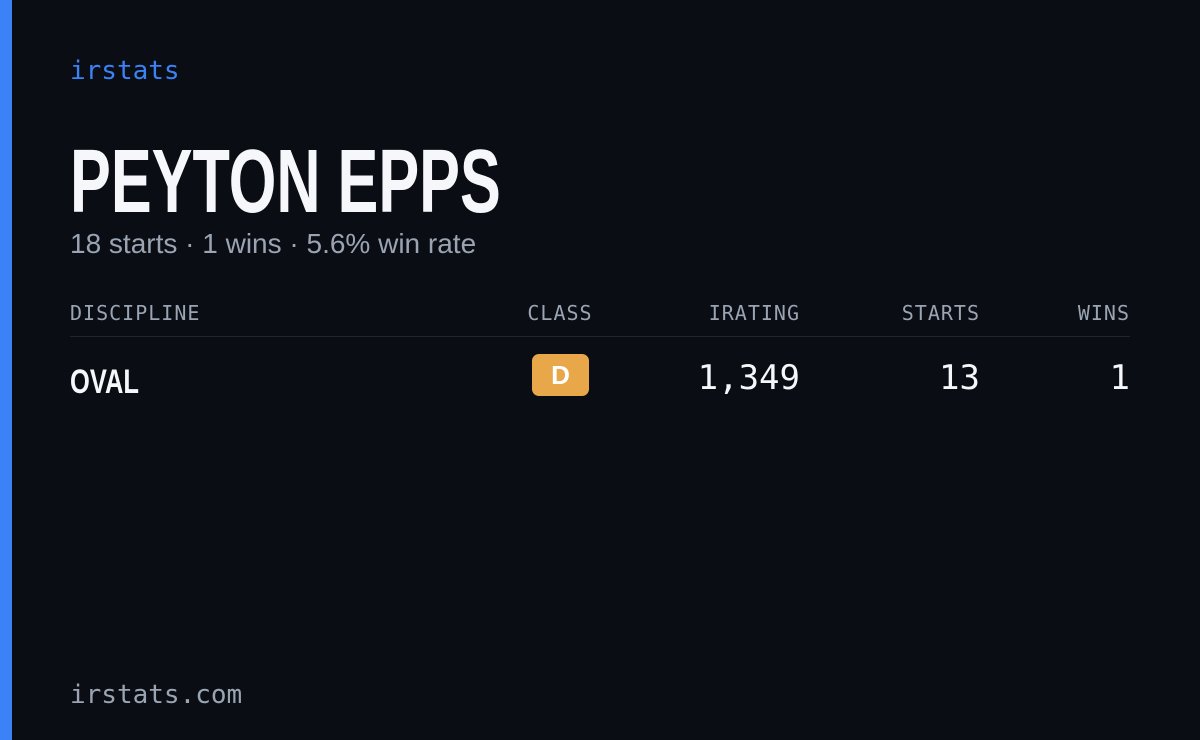 The image size is (1200, 740). I want to click on column-header: DISCIPLINE, so click(135, 313).